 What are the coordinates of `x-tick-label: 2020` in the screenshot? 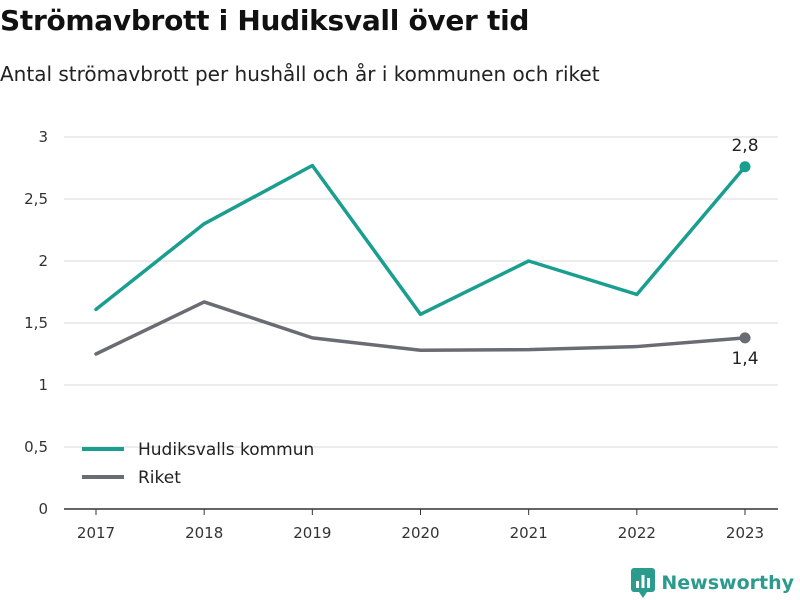 It's located at (420, 533).